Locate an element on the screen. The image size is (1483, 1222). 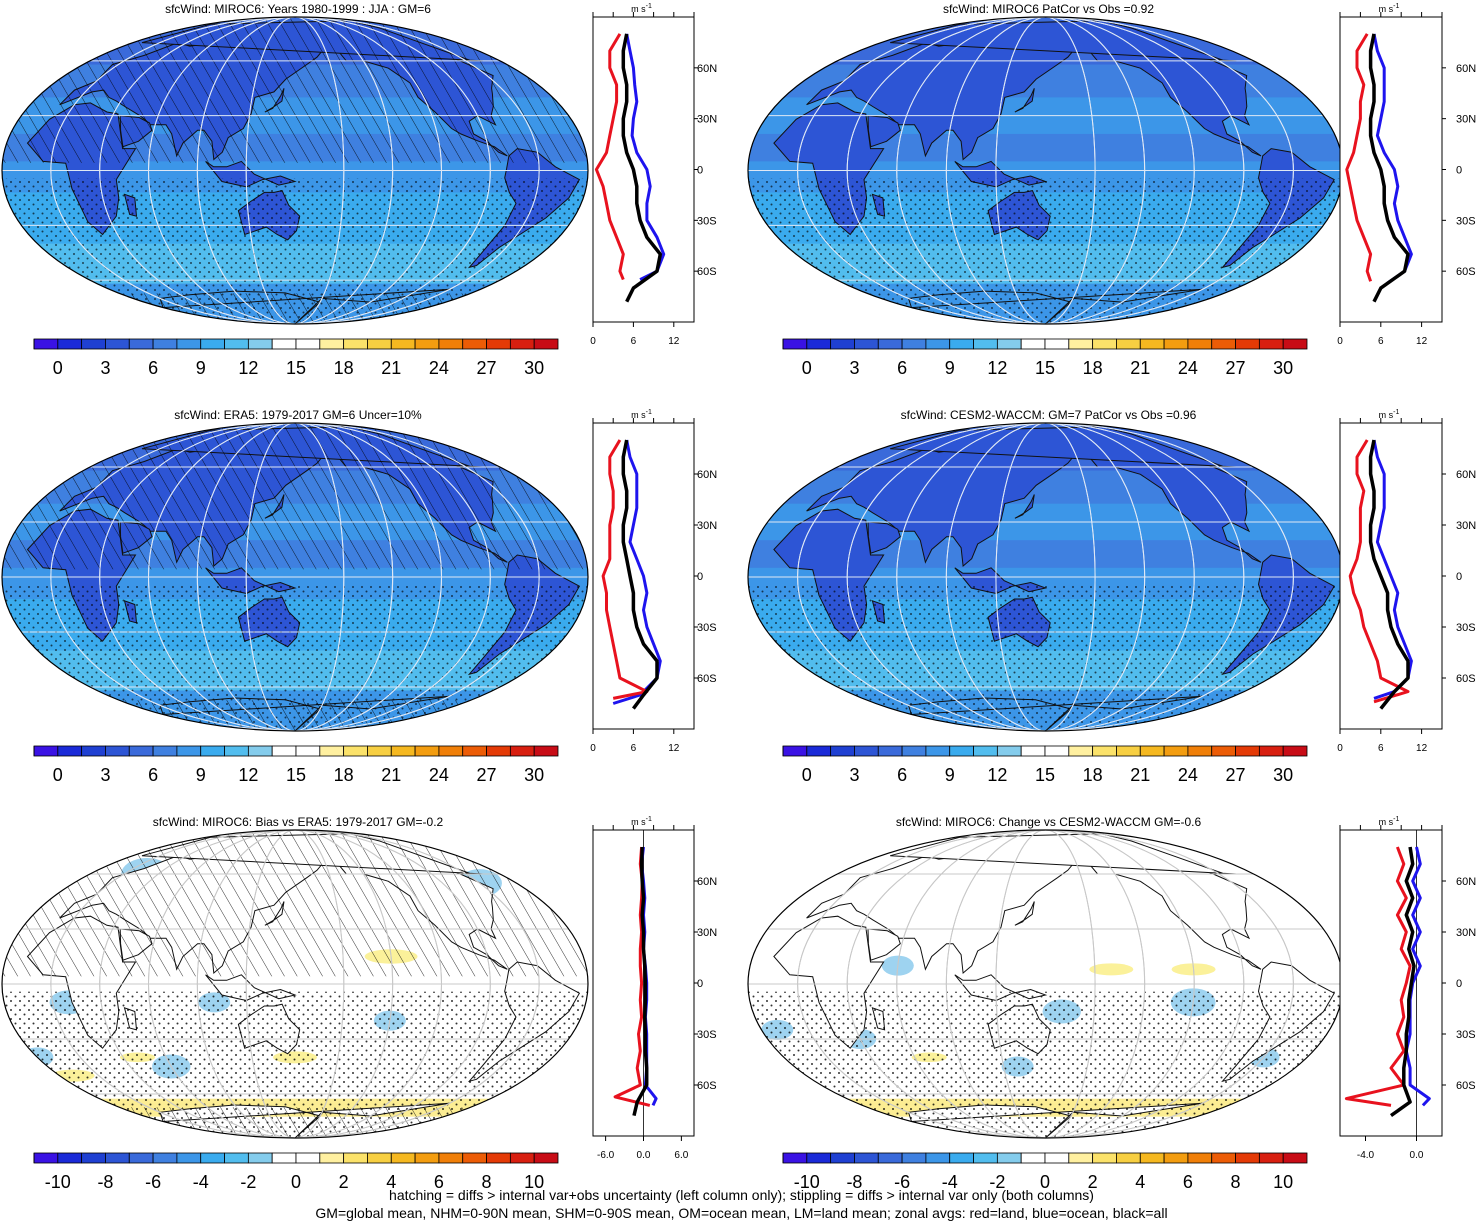
map-border is located at coordinates (295, 577).